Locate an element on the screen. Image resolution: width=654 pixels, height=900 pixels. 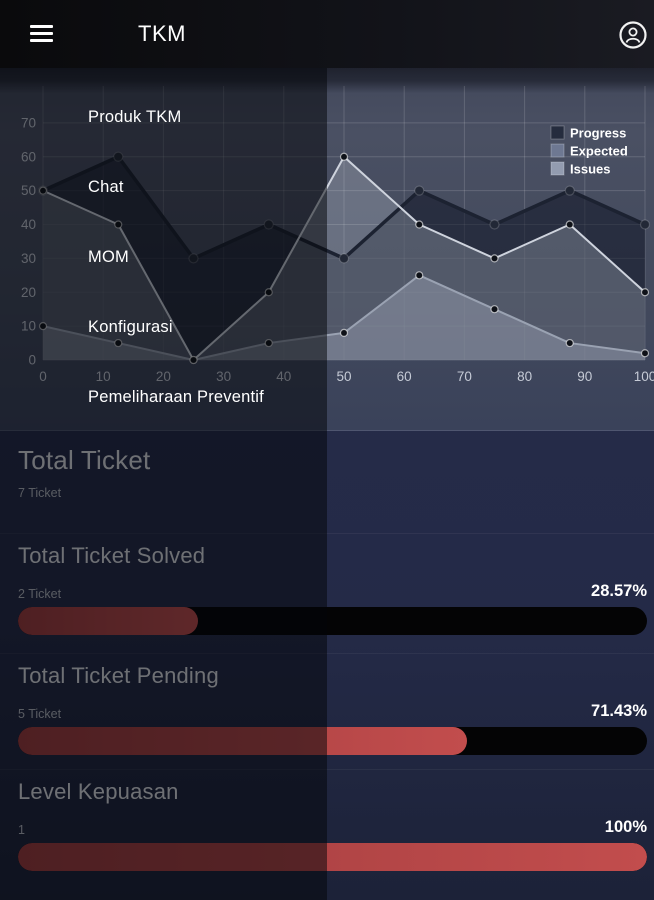
svg-text: 60 is located at coordinates (404, 376).